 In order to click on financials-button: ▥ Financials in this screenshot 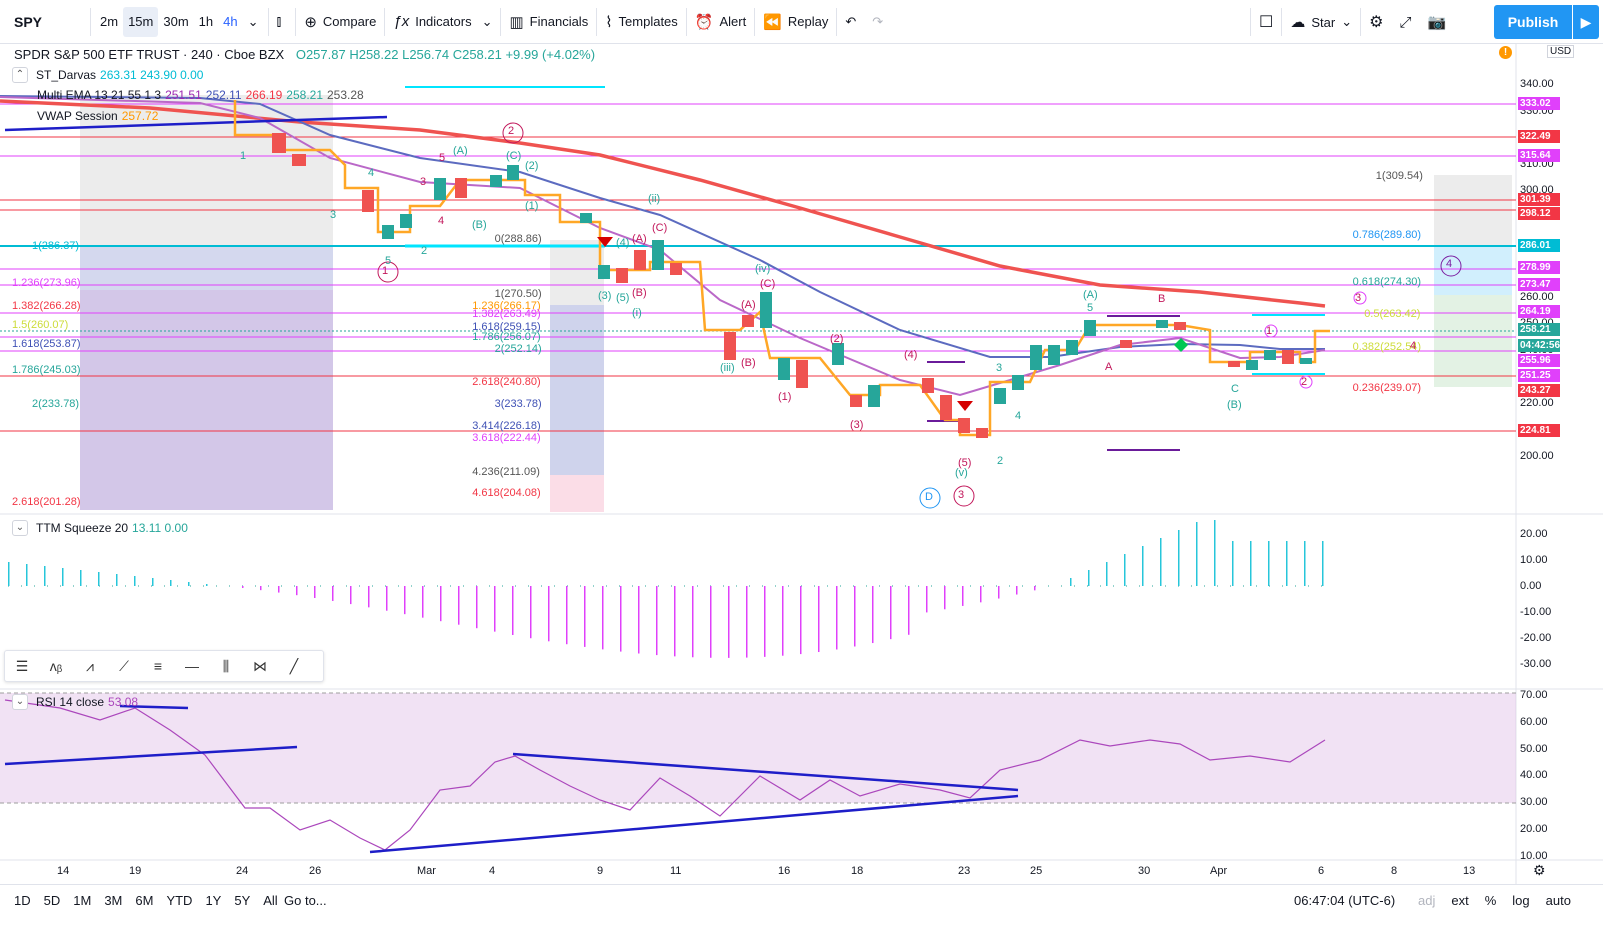, I will do `click(548, 22)`.